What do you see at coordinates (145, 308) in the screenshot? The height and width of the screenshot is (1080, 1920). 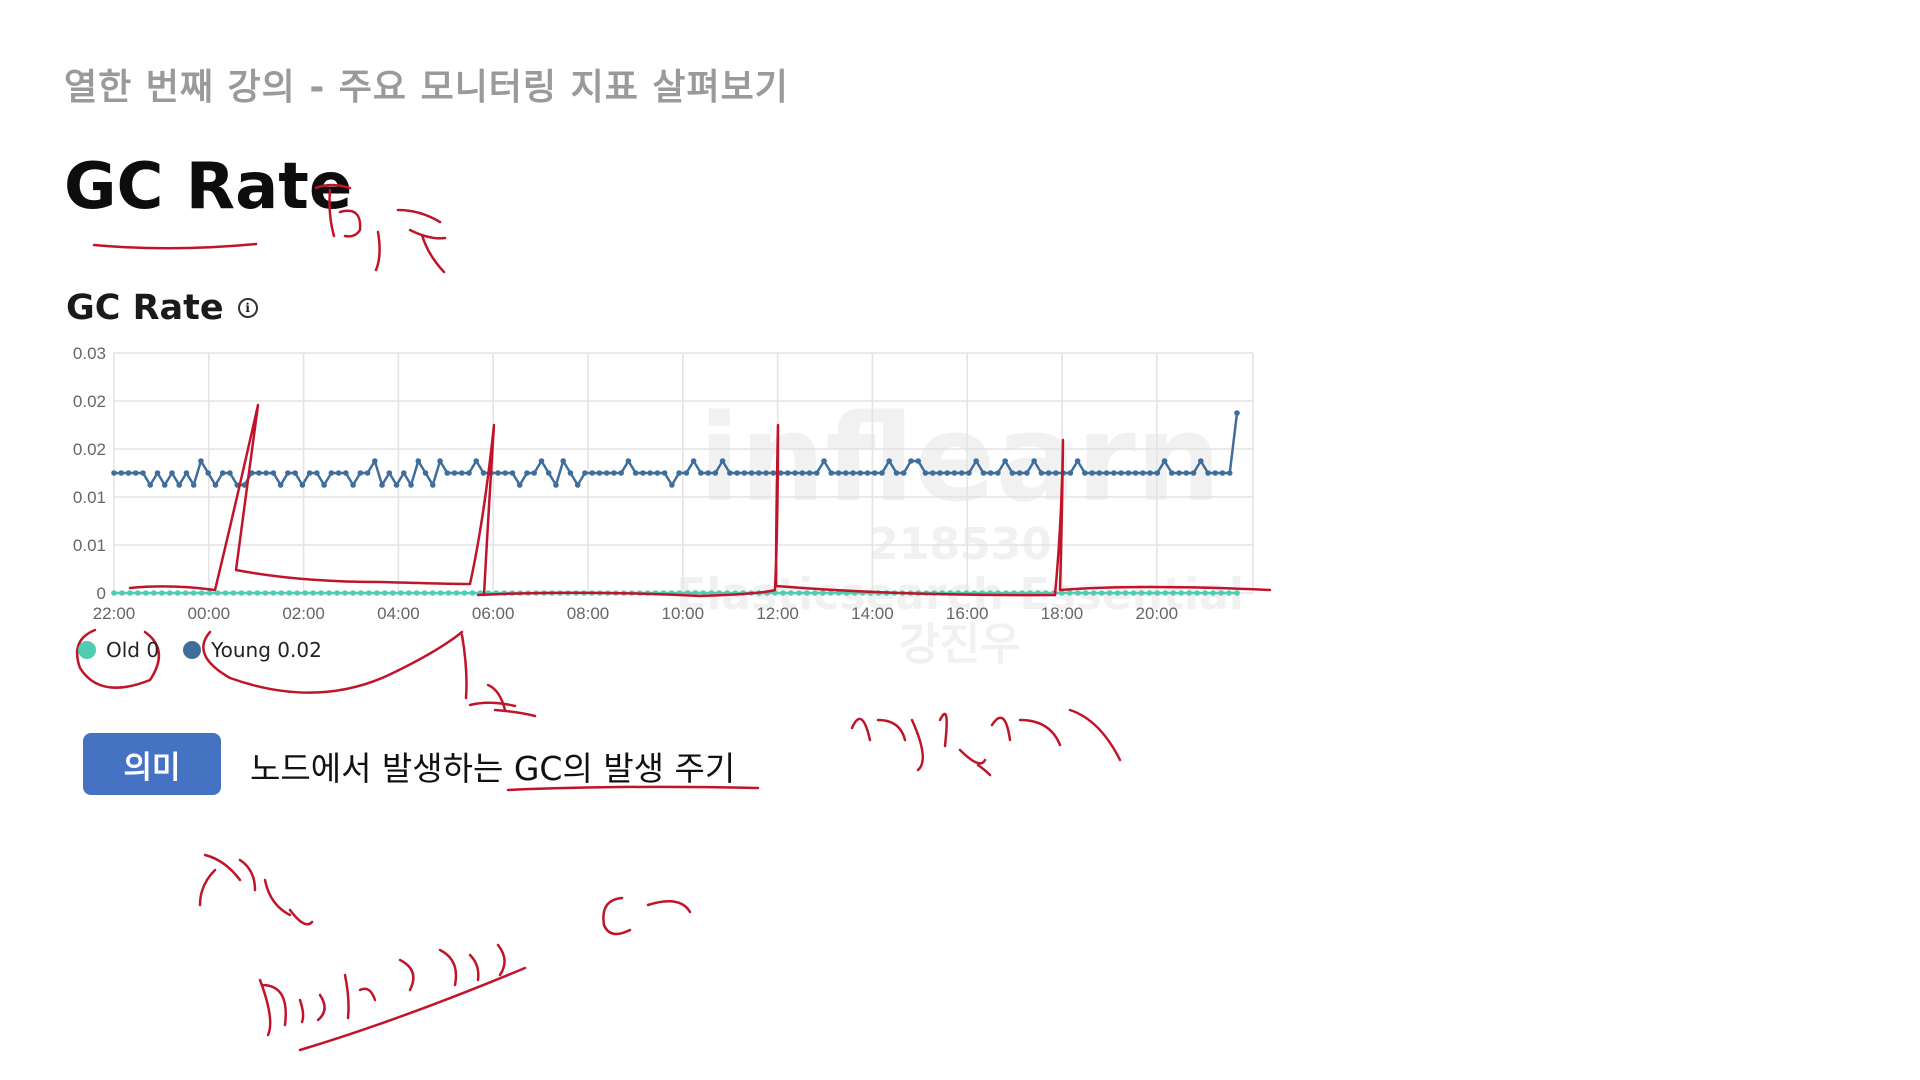 I see `panel-title-text: GC Rate` at bounding box center [145, 308].